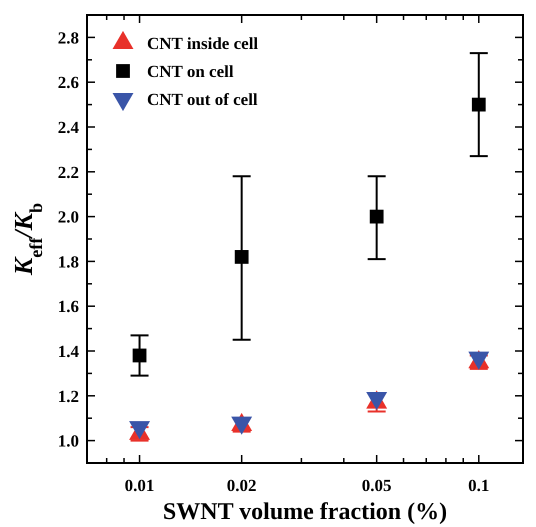 Image resolution: width=536 pixels, height=527 pixels. Describe the element at coordinates (139, 485) in the screenshot. I see `x-tick-label: 0.01` at that location.